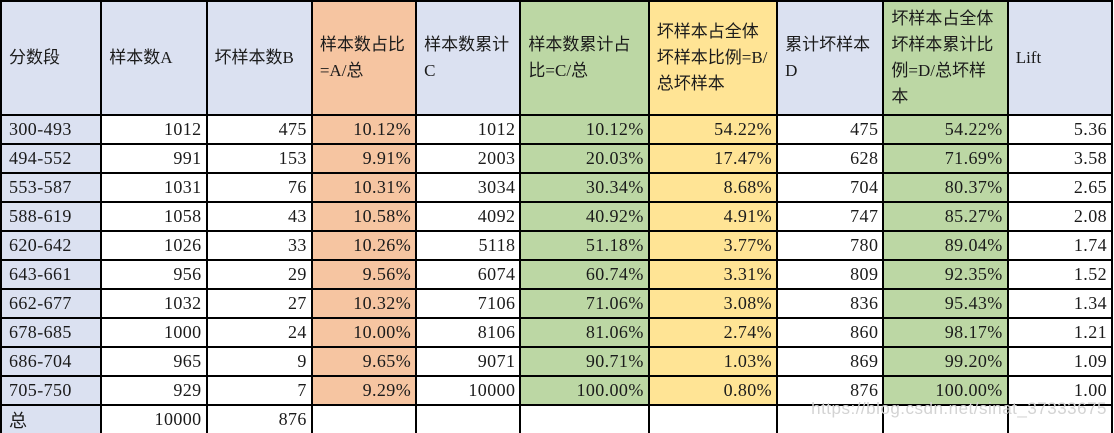  Describe the element at coordinates (51, 129) in the screenshot. I see `cell-score-range: 300-493` at that location.